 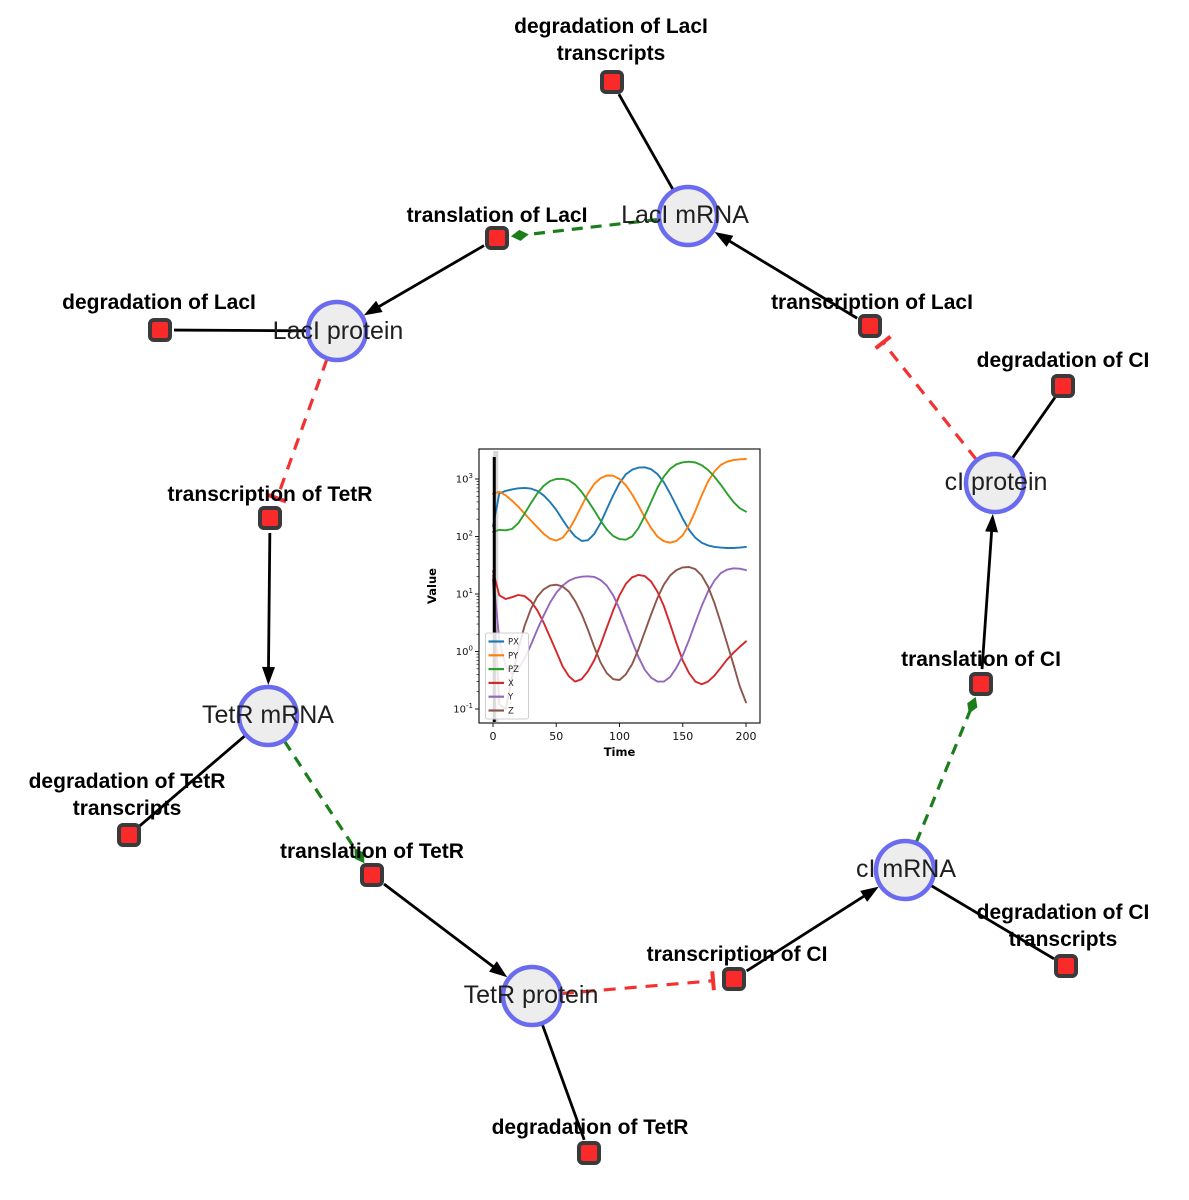 What do you see at coordinates (870, 326) in the screenshot?
I see `reaction-node-transcription-laci` at bounding box center [870, 326].